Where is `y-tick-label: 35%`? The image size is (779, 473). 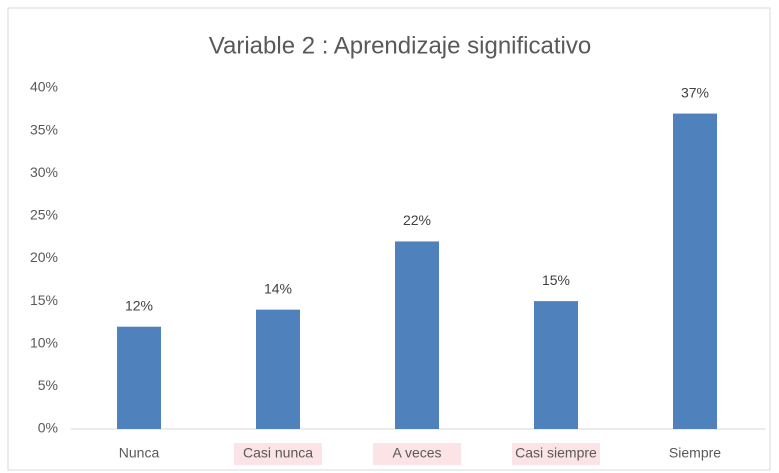
y-tick-label: 35% is located at coordinates (44, 129).